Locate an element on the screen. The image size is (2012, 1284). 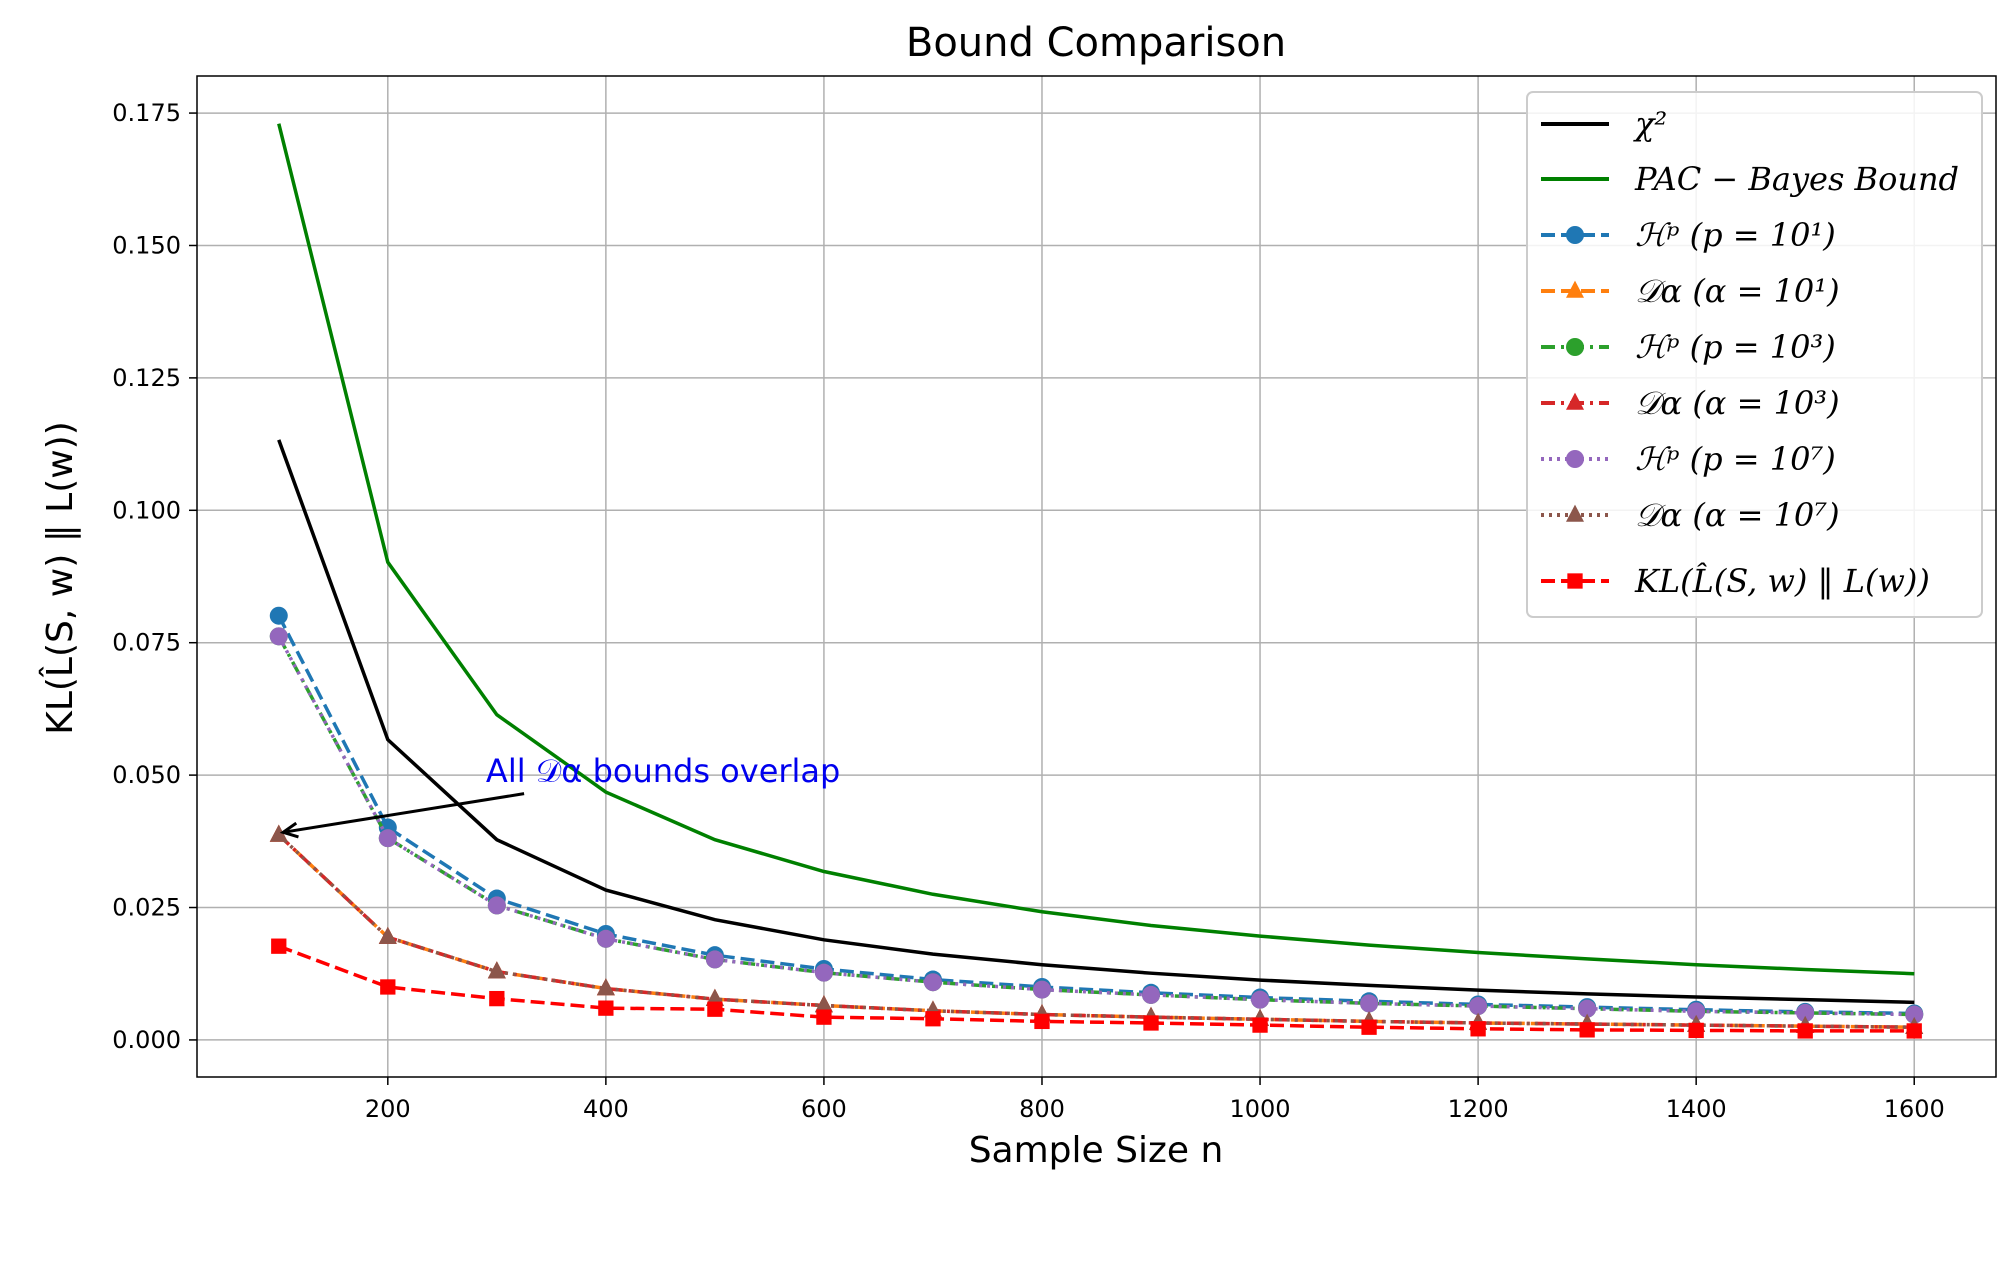
x-axis-label: Sample Size n is located at coordinates (1096, 1150).